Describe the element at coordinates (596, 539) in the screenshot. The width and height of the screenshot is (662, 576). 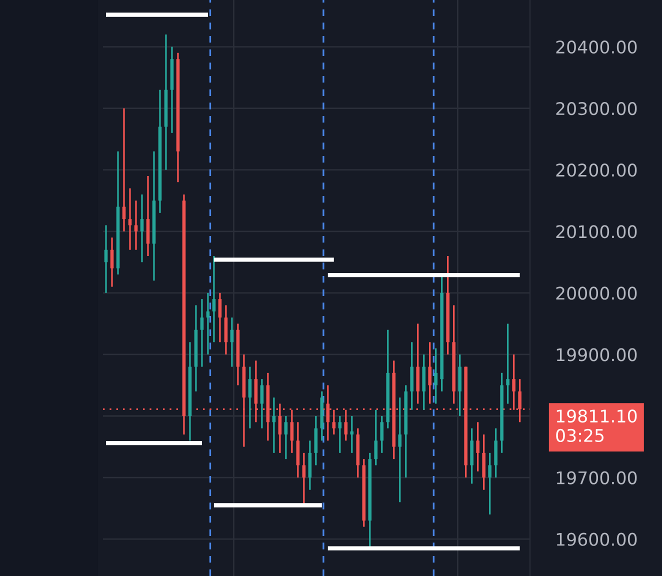
I see `y-tick-label: 19600.00` at that location.